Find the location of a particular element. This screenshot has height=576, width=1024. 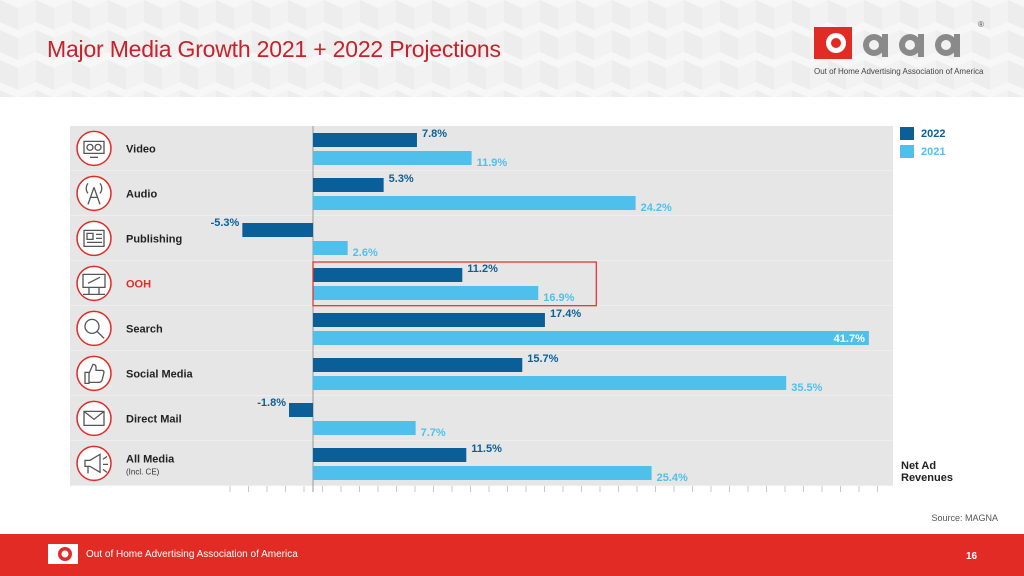

category-icons is located at coordinates (94, 306).